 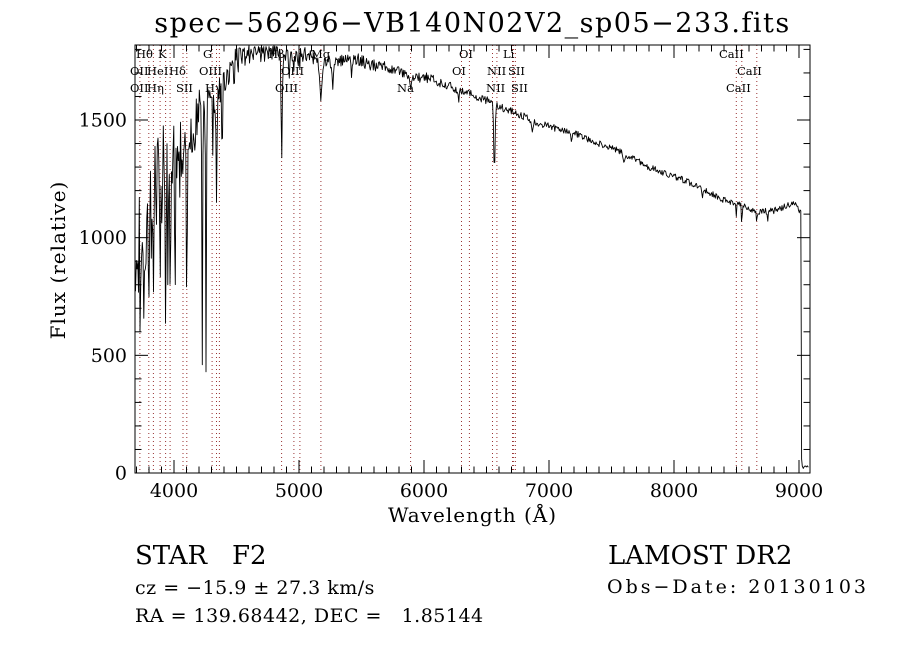 I want to click on y-tick-label: 500, so click(x=109, y=356).